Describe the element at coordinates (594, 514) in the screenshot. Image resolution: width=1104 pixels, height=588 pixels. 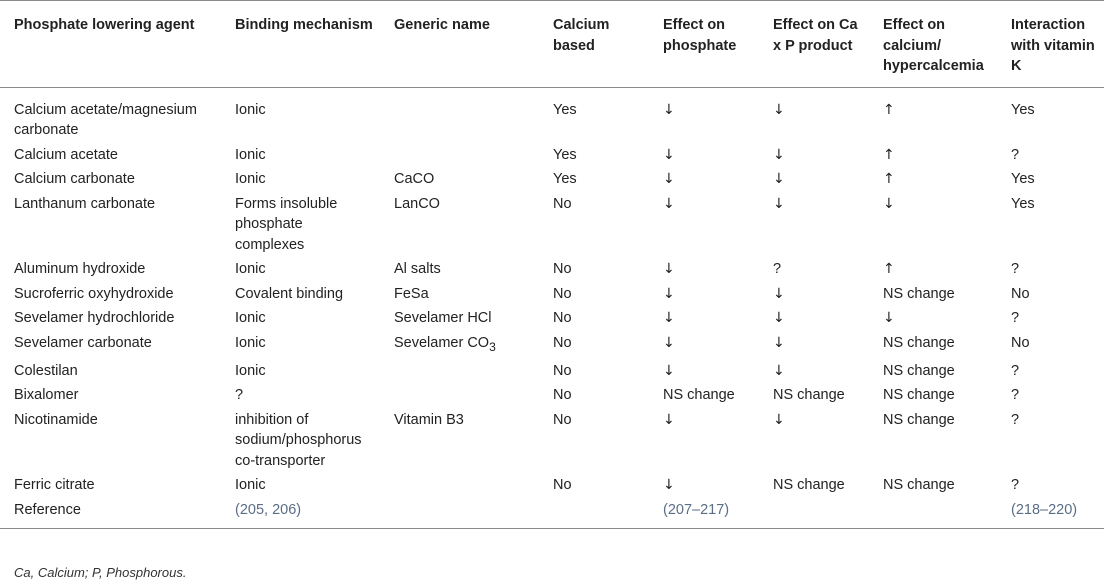
I see `cell-calcium-based` at that location.